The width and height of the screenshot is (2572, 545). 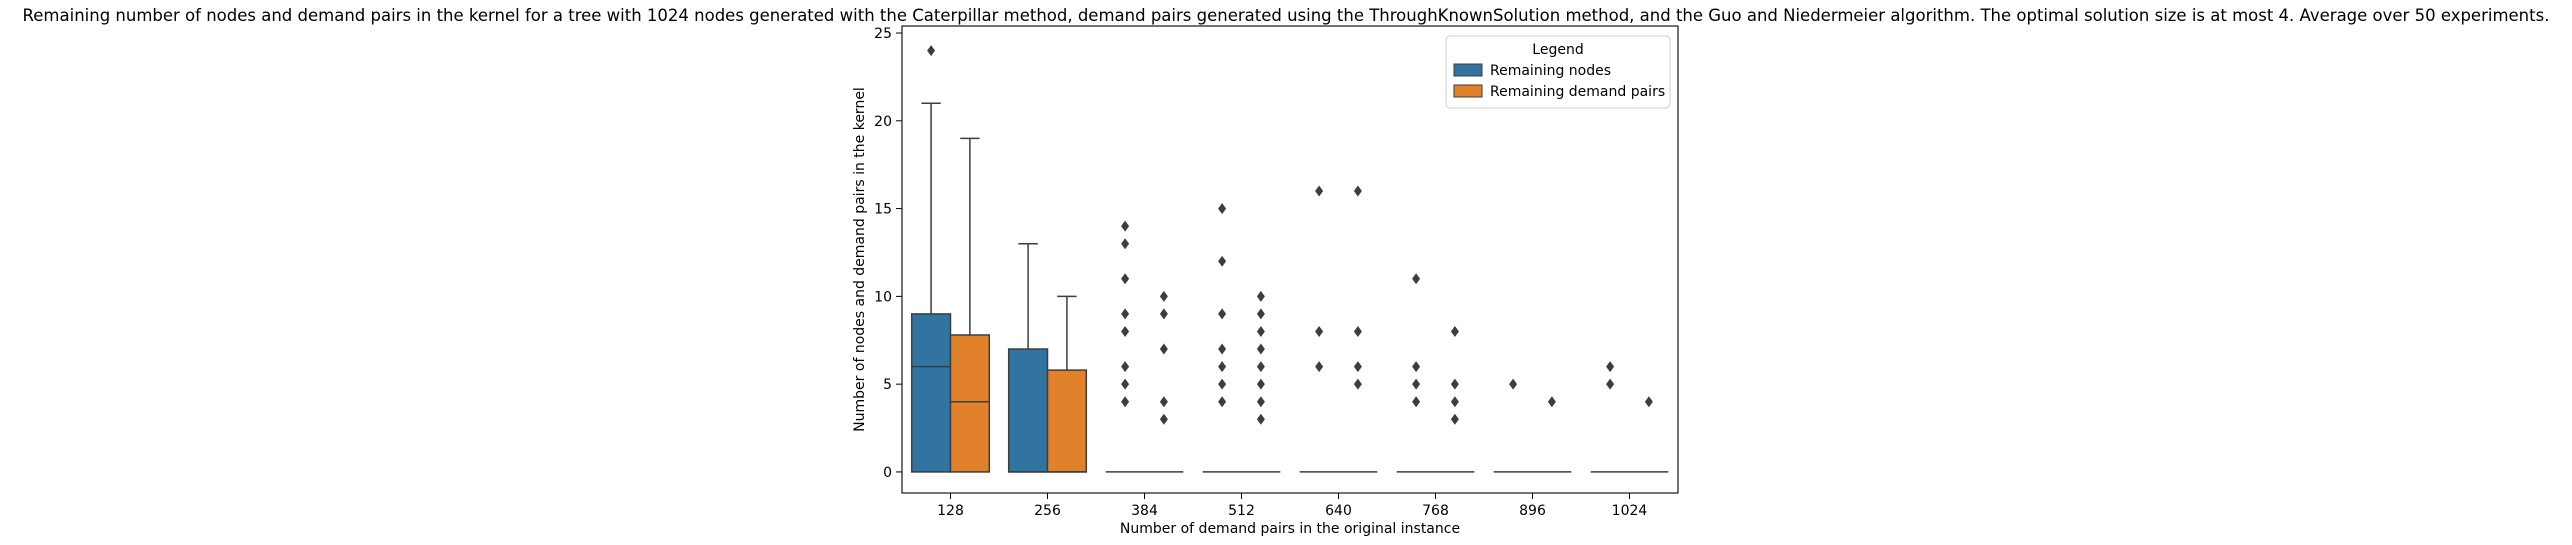 What do you see at coordinates (887, 473) in the screenshot?
I see `y-tick-label: 0` at bounding box center [887, 473].